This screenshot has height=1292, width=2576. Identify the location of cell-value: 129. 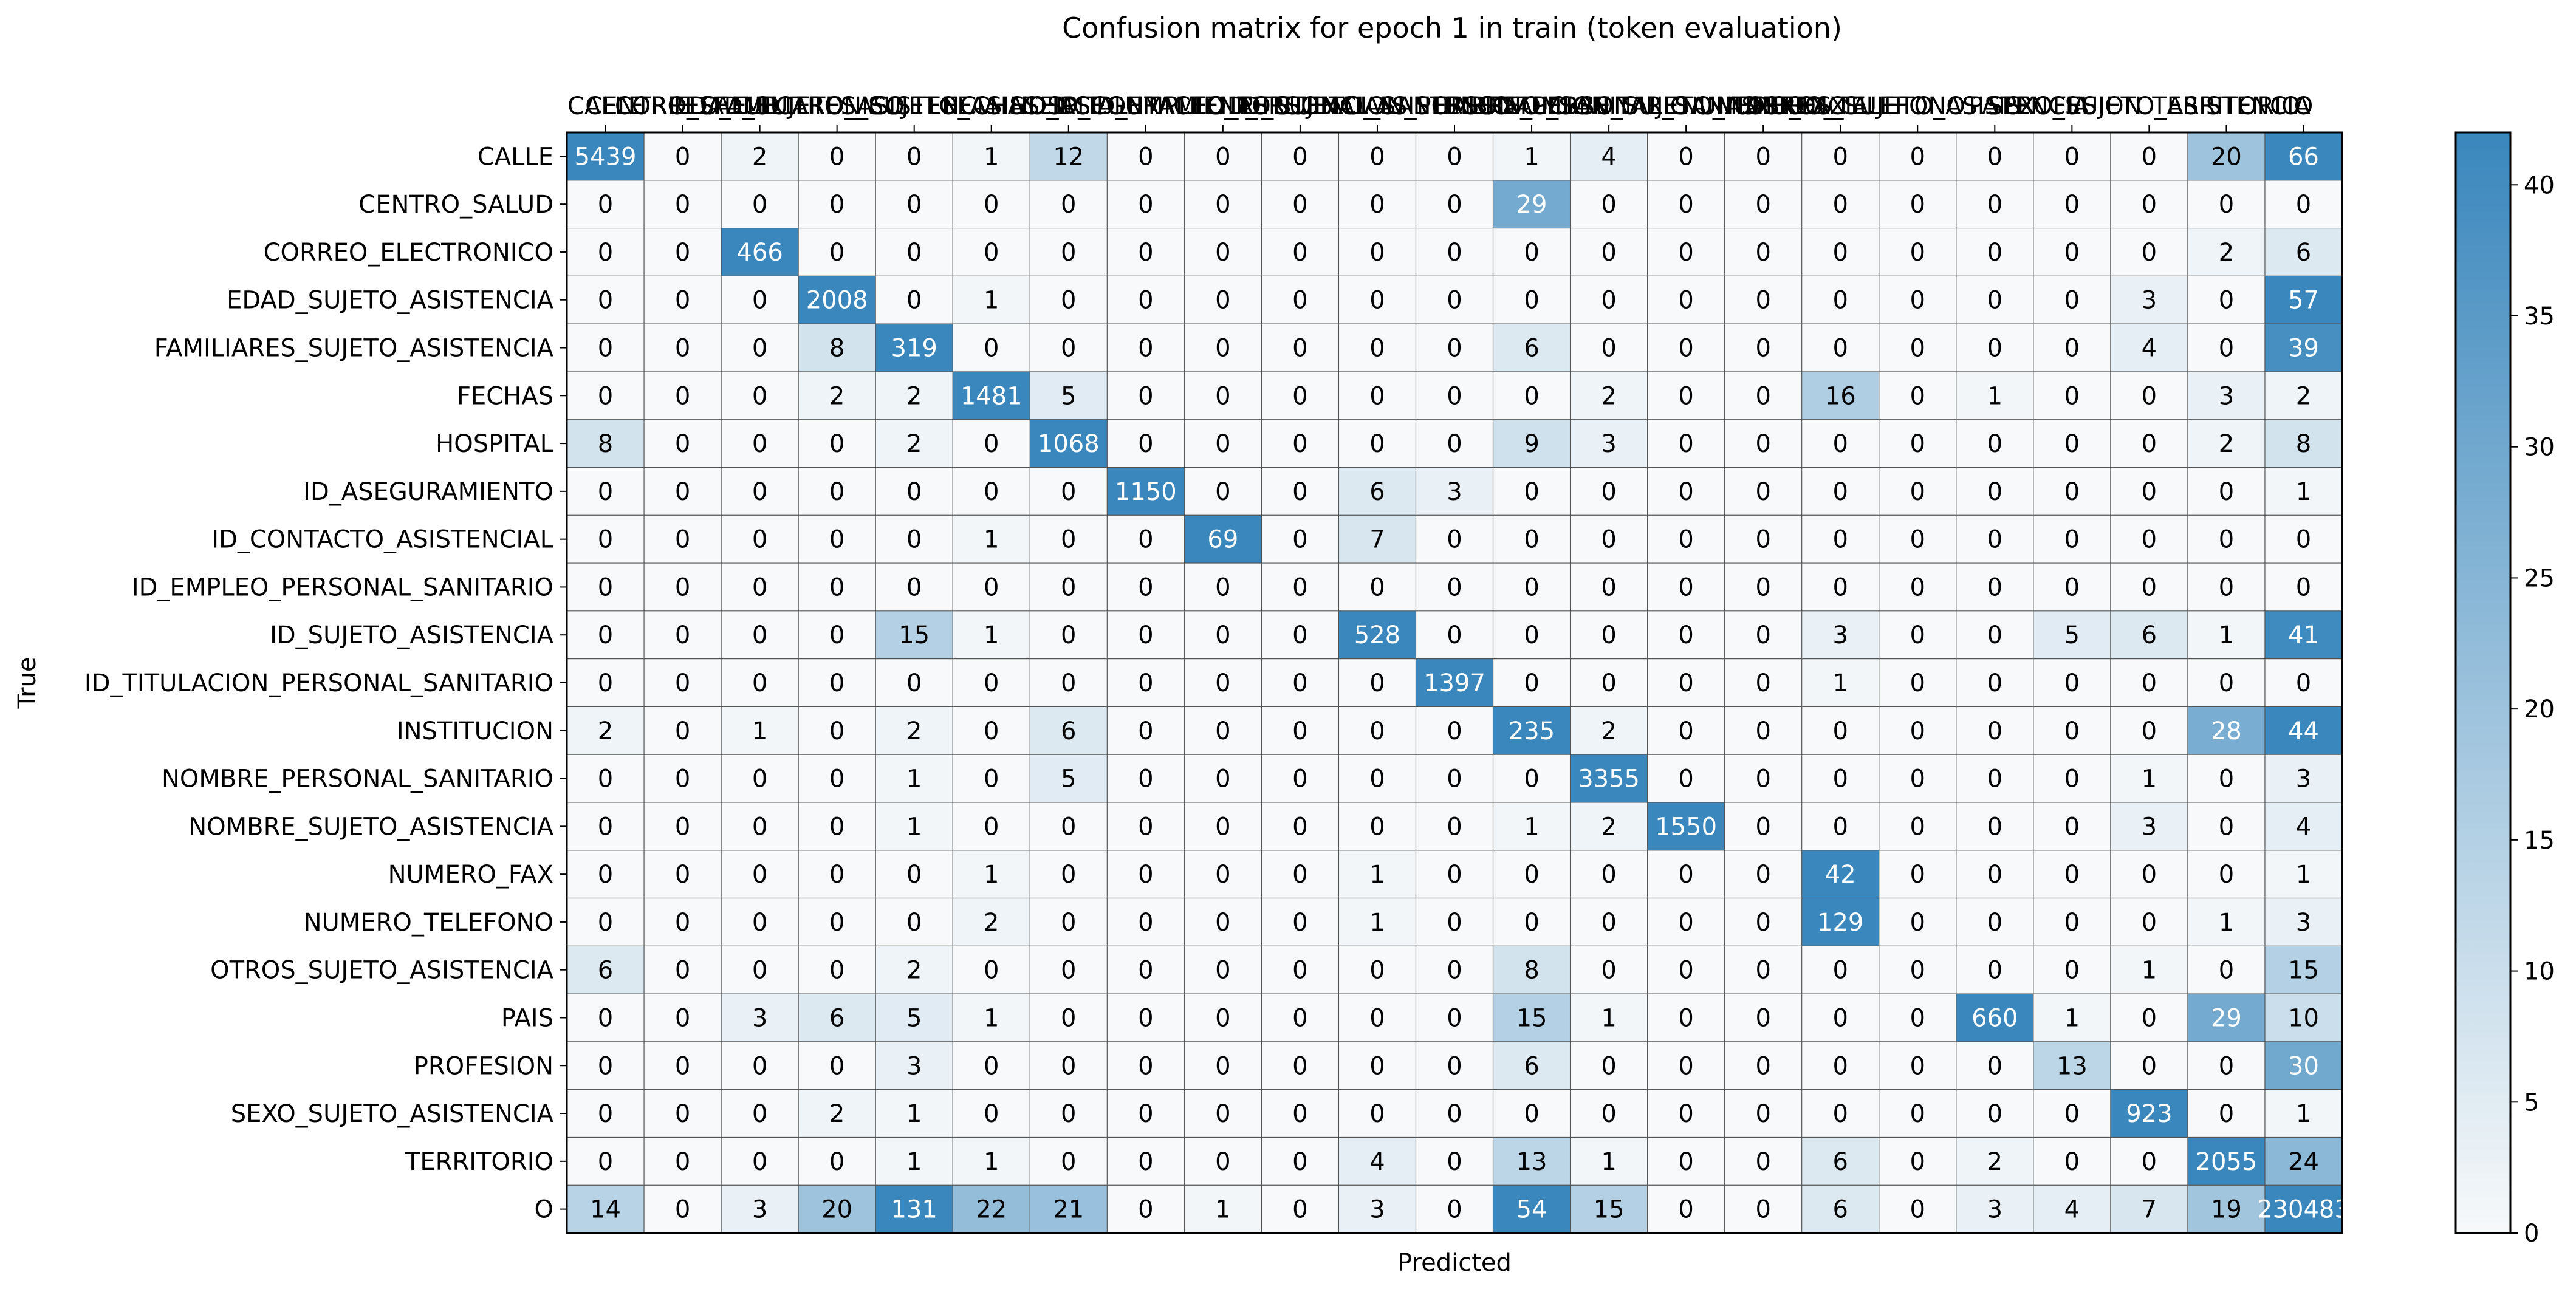
(1840, 923).